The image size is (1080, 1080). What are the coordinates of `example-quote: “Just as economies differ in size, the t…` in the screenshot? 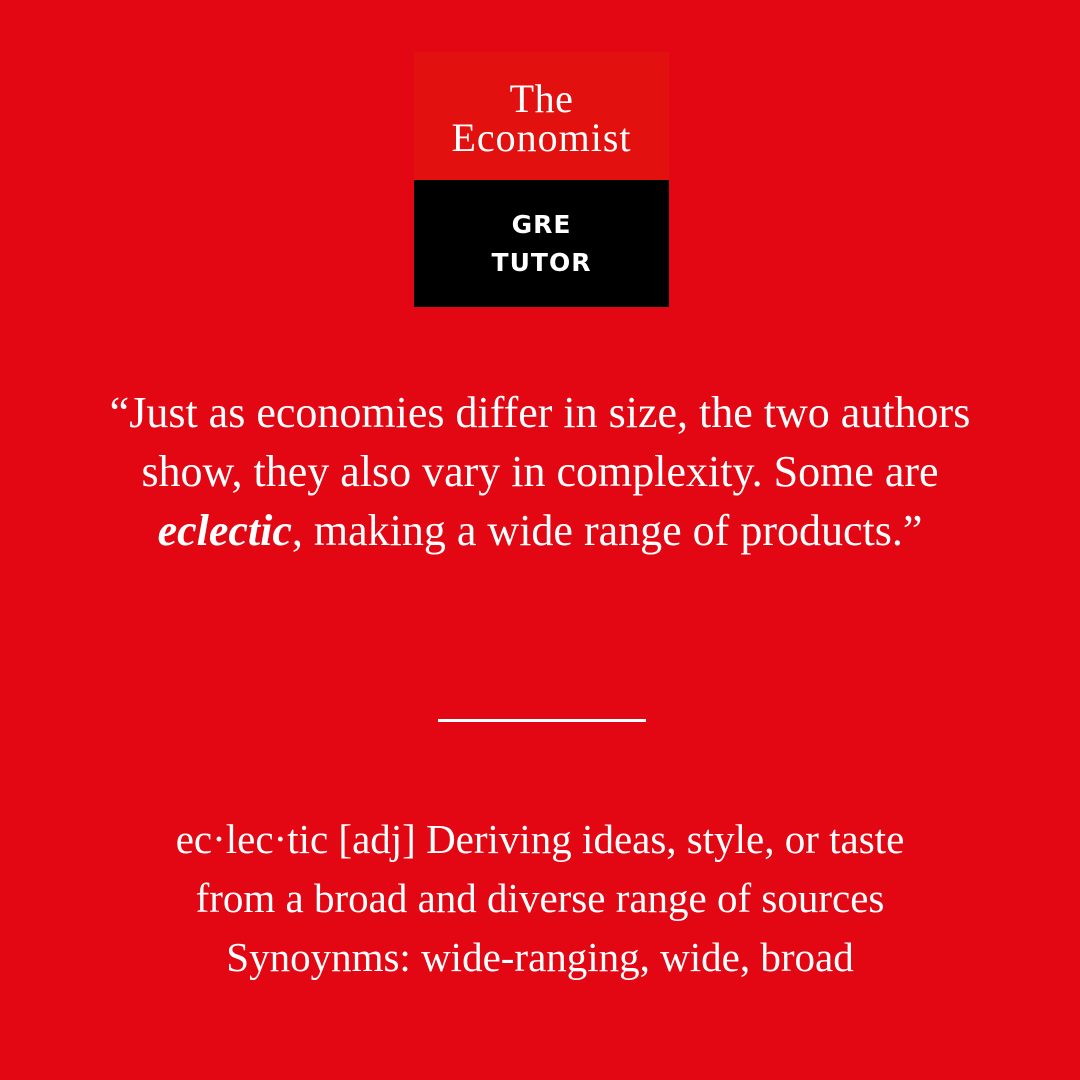 It's located at (540, 471).